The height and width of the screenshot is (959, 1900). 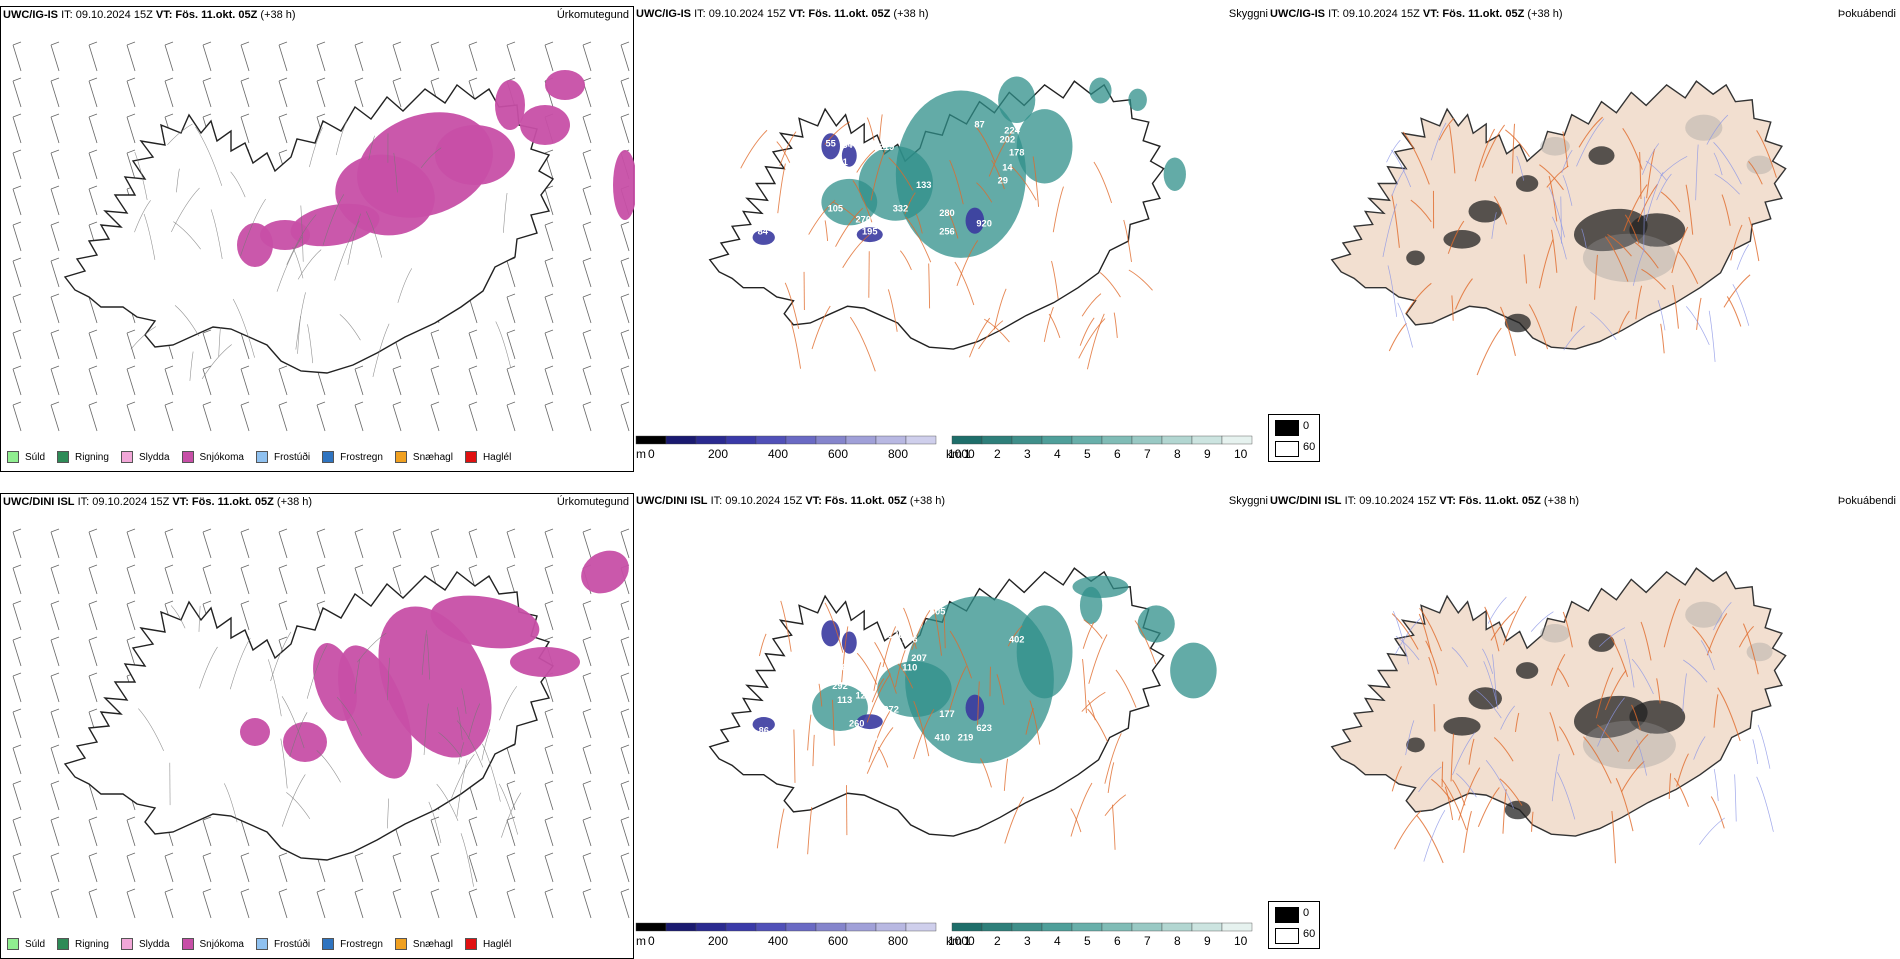 What do you see at coordinates (1177, 454) in the screenshot?
I see `colorbar-tick: 8` at bounding box center [1177, 454].